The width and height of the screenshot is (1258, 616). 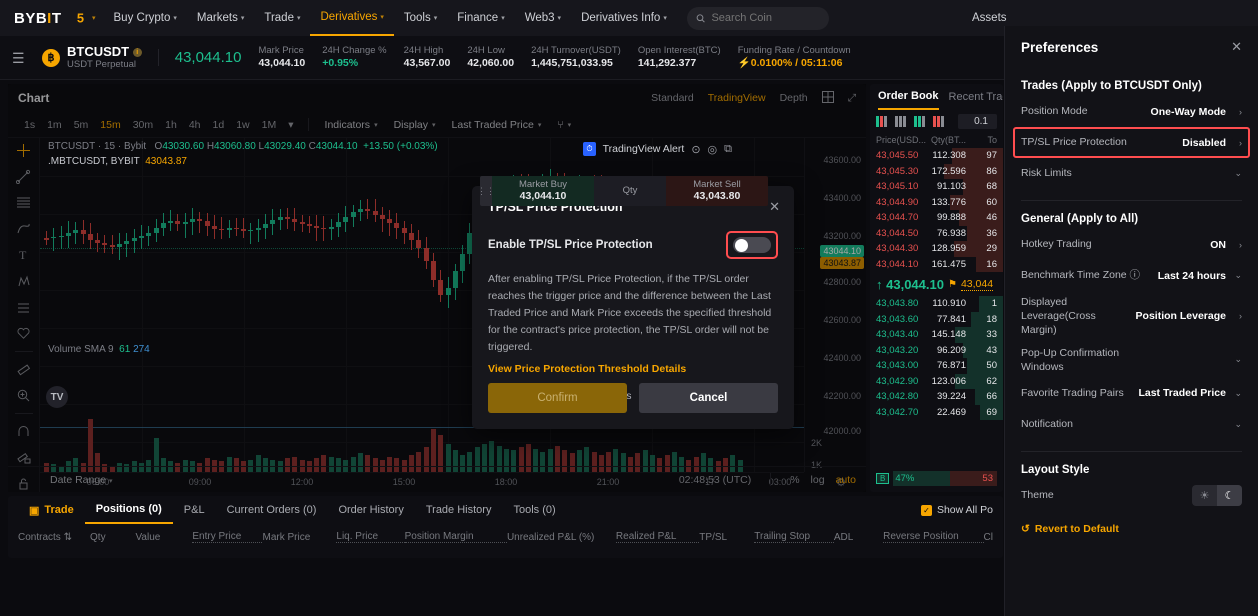 What do you see at coordinates (841, 483) in the screenshot?
I see `chart-settings-gear-icon: ⚙` at bounding box center [841, 483].